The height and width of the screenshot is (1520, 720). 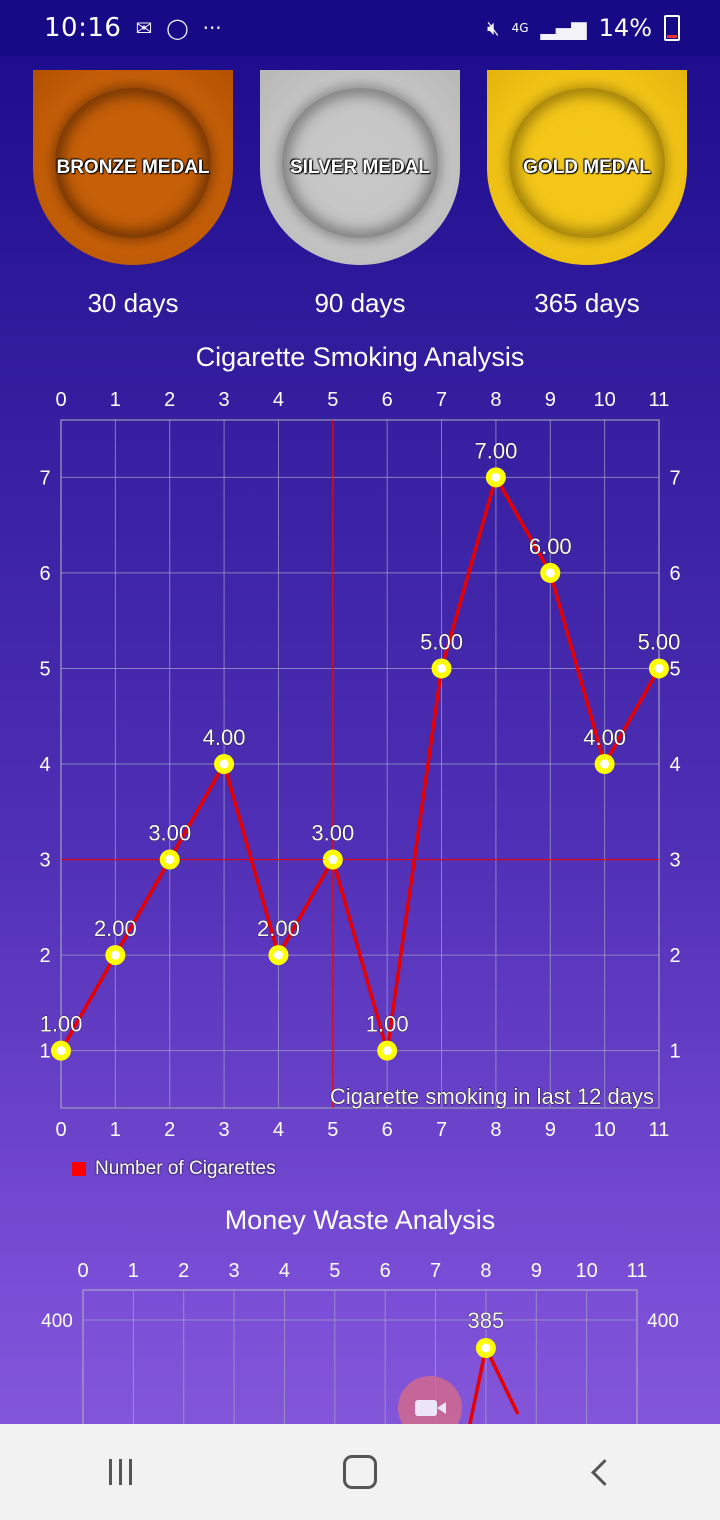 I want to click on back-button, so click(x=600, y=1472).